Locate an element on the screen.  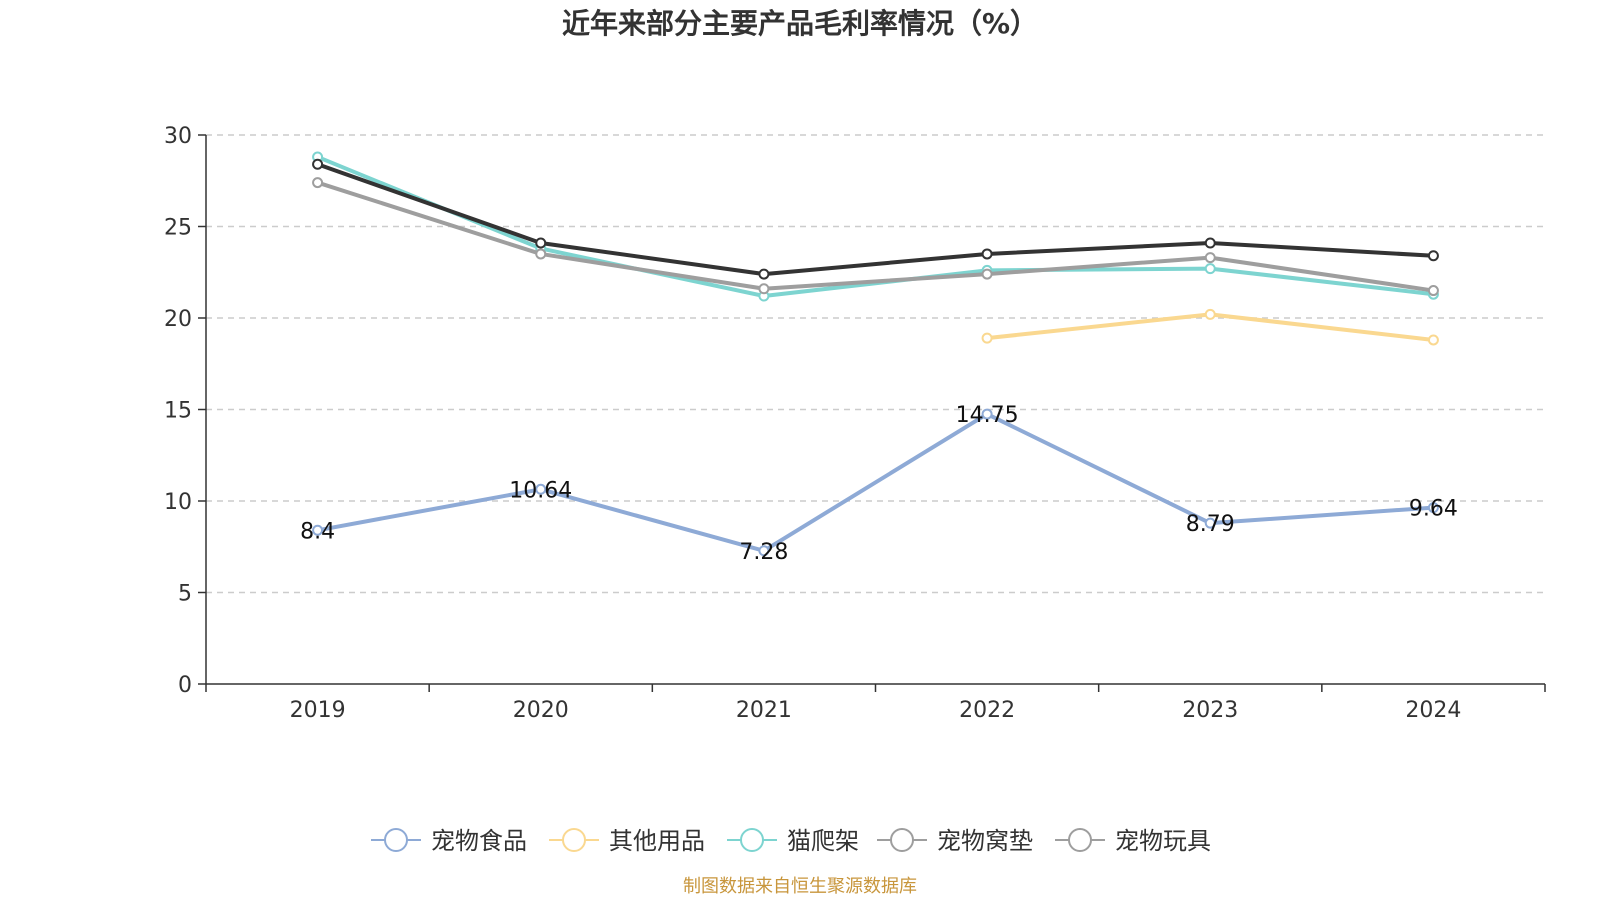
y-tick-label: 25 is located at coordinates (178, 228).